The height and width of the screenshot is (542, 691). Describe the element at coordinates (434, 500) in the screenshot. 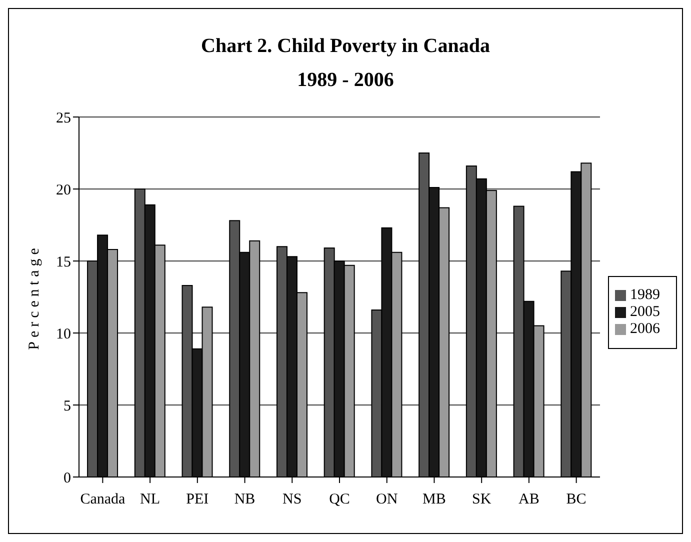

I see `x-tick-label: MB` at that location.